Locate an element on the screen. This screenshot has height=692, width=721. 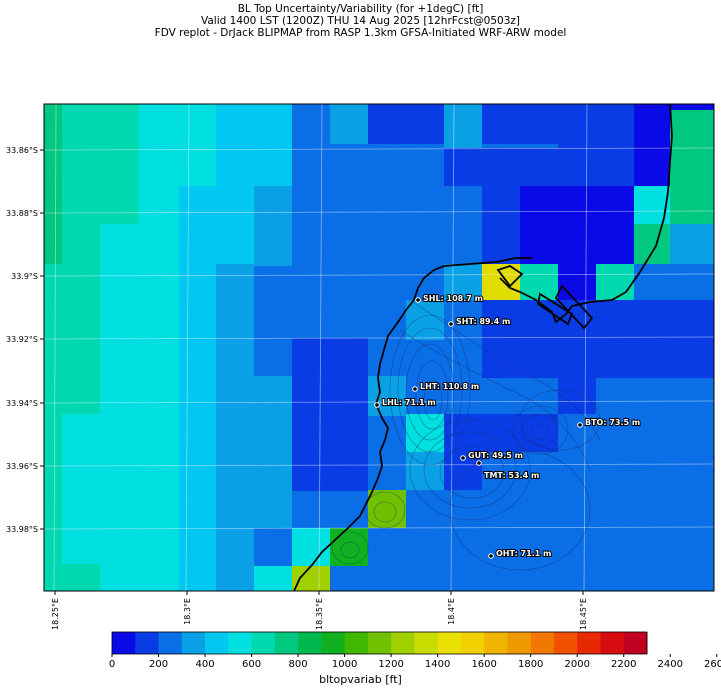
colorbar-tick-label: 1400 is located at coordinates (437, 664).